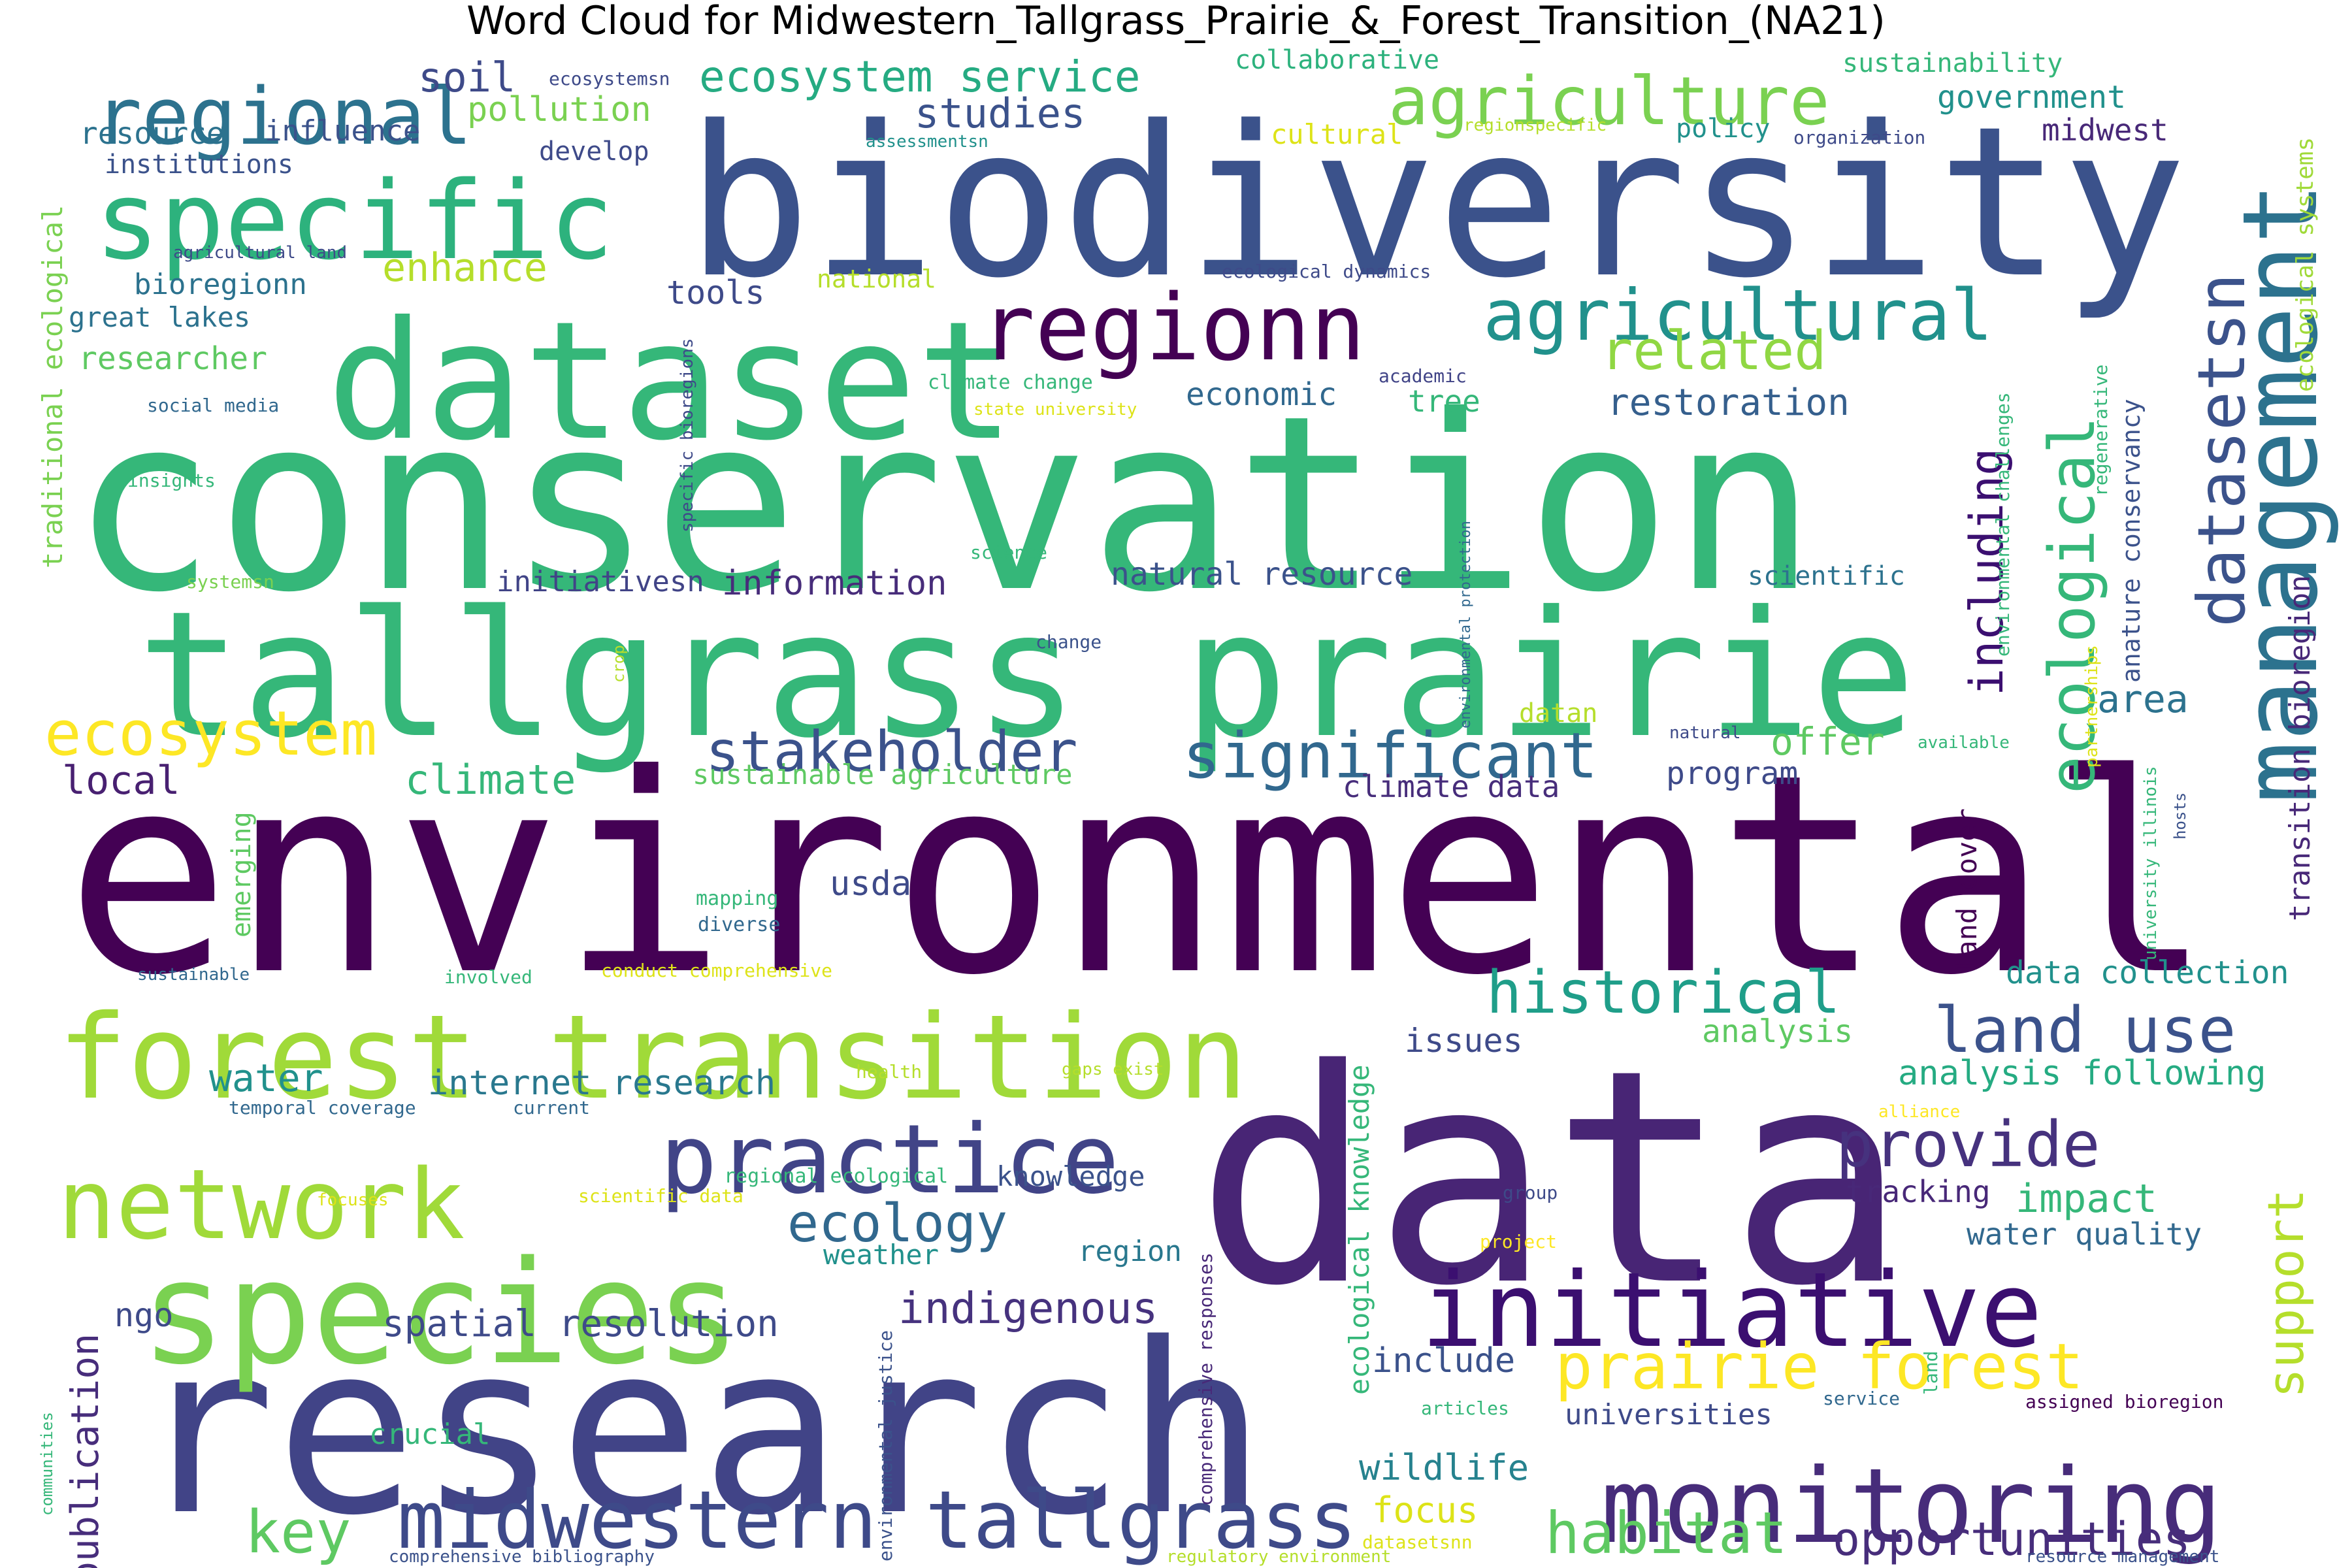 The width and height of the screenshot is (2352, 1568). Describe the element at coordinates (1861, 1398) in the screenshot. I see `word-service: service` at that location.